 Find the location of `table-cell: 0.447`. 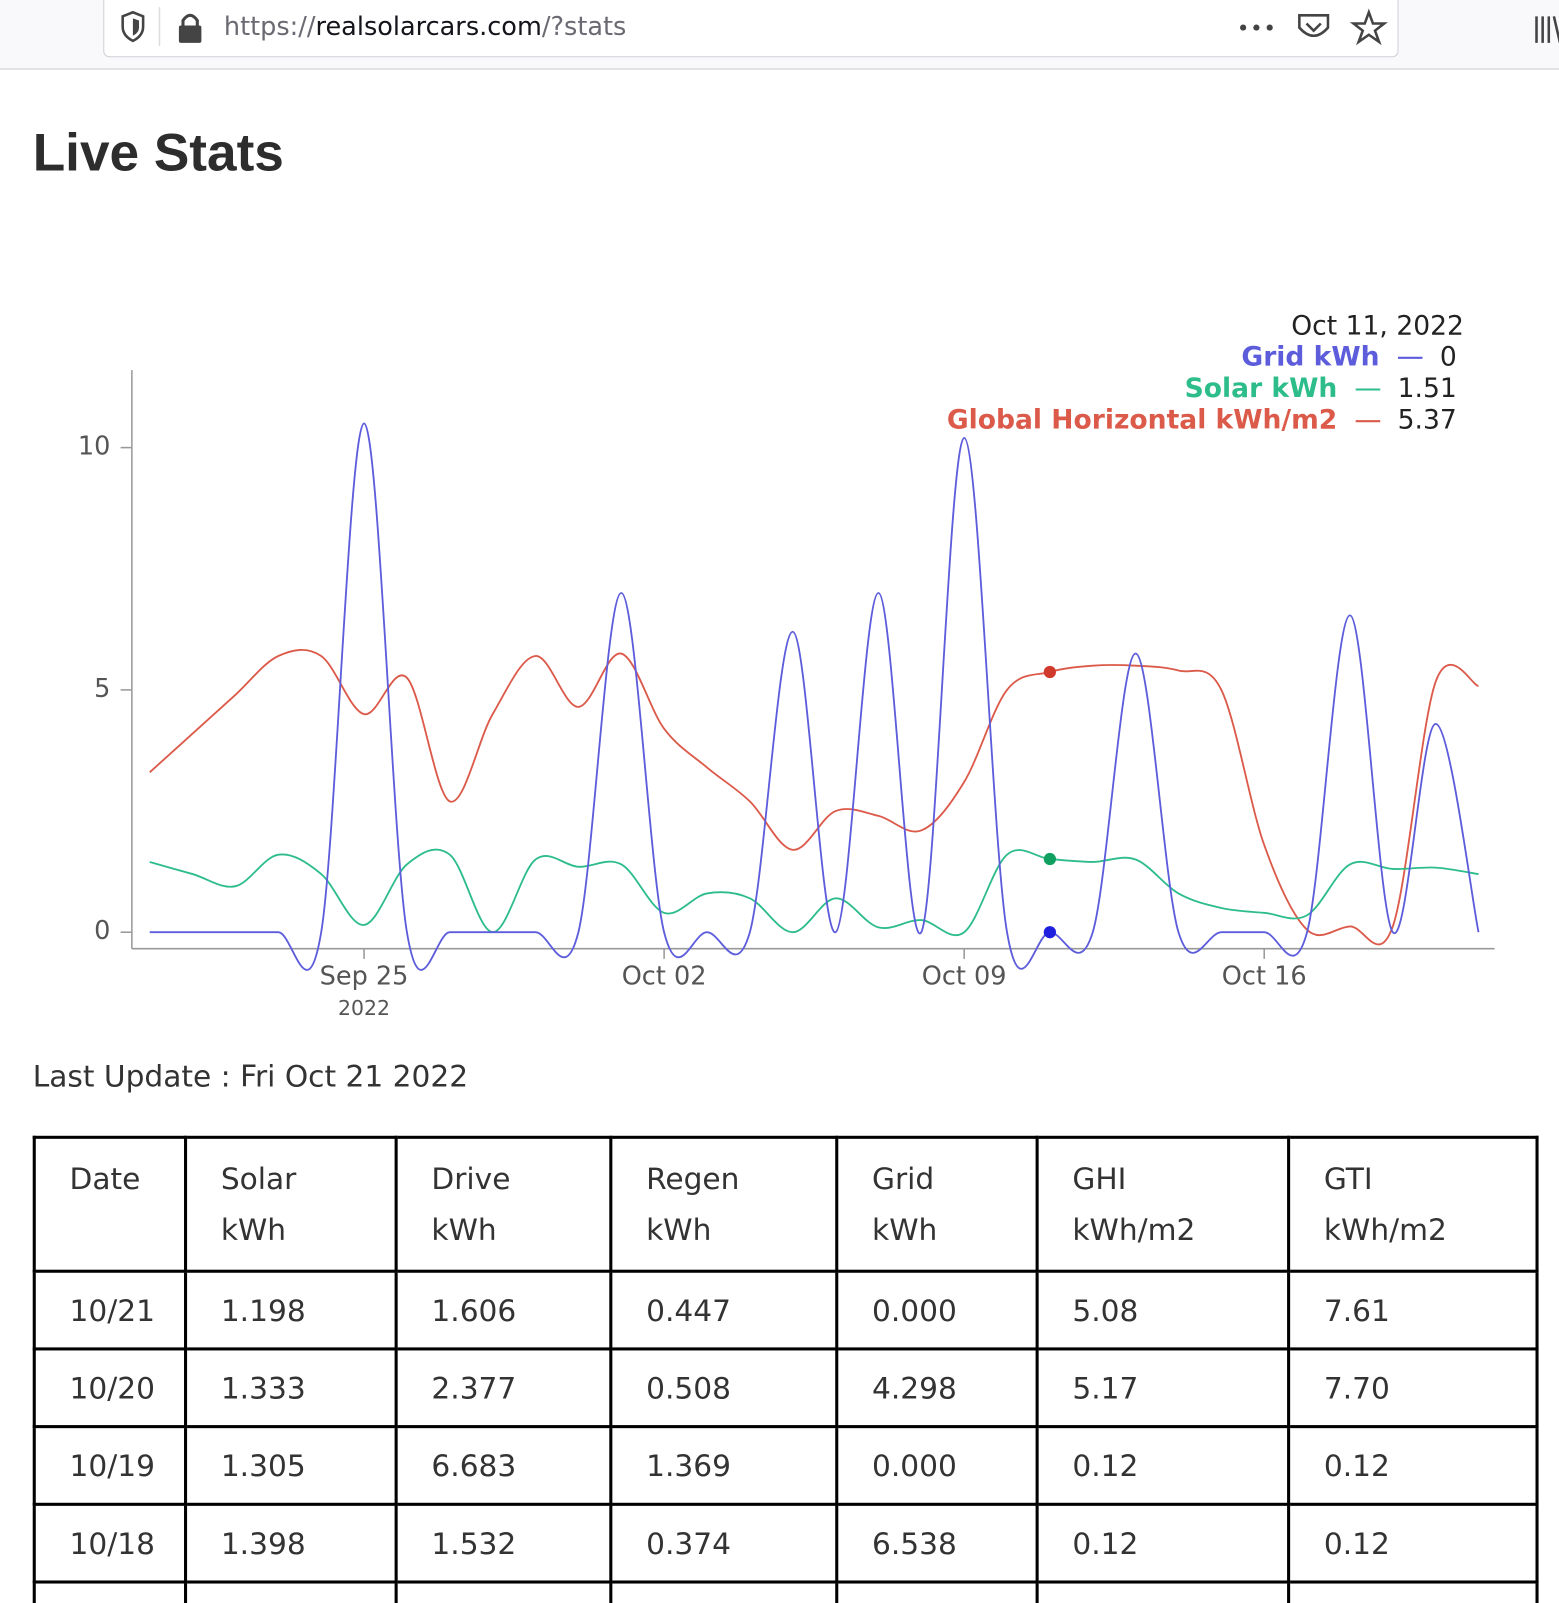

table-cell: 0.447 is located at coordinates (724, 1310).